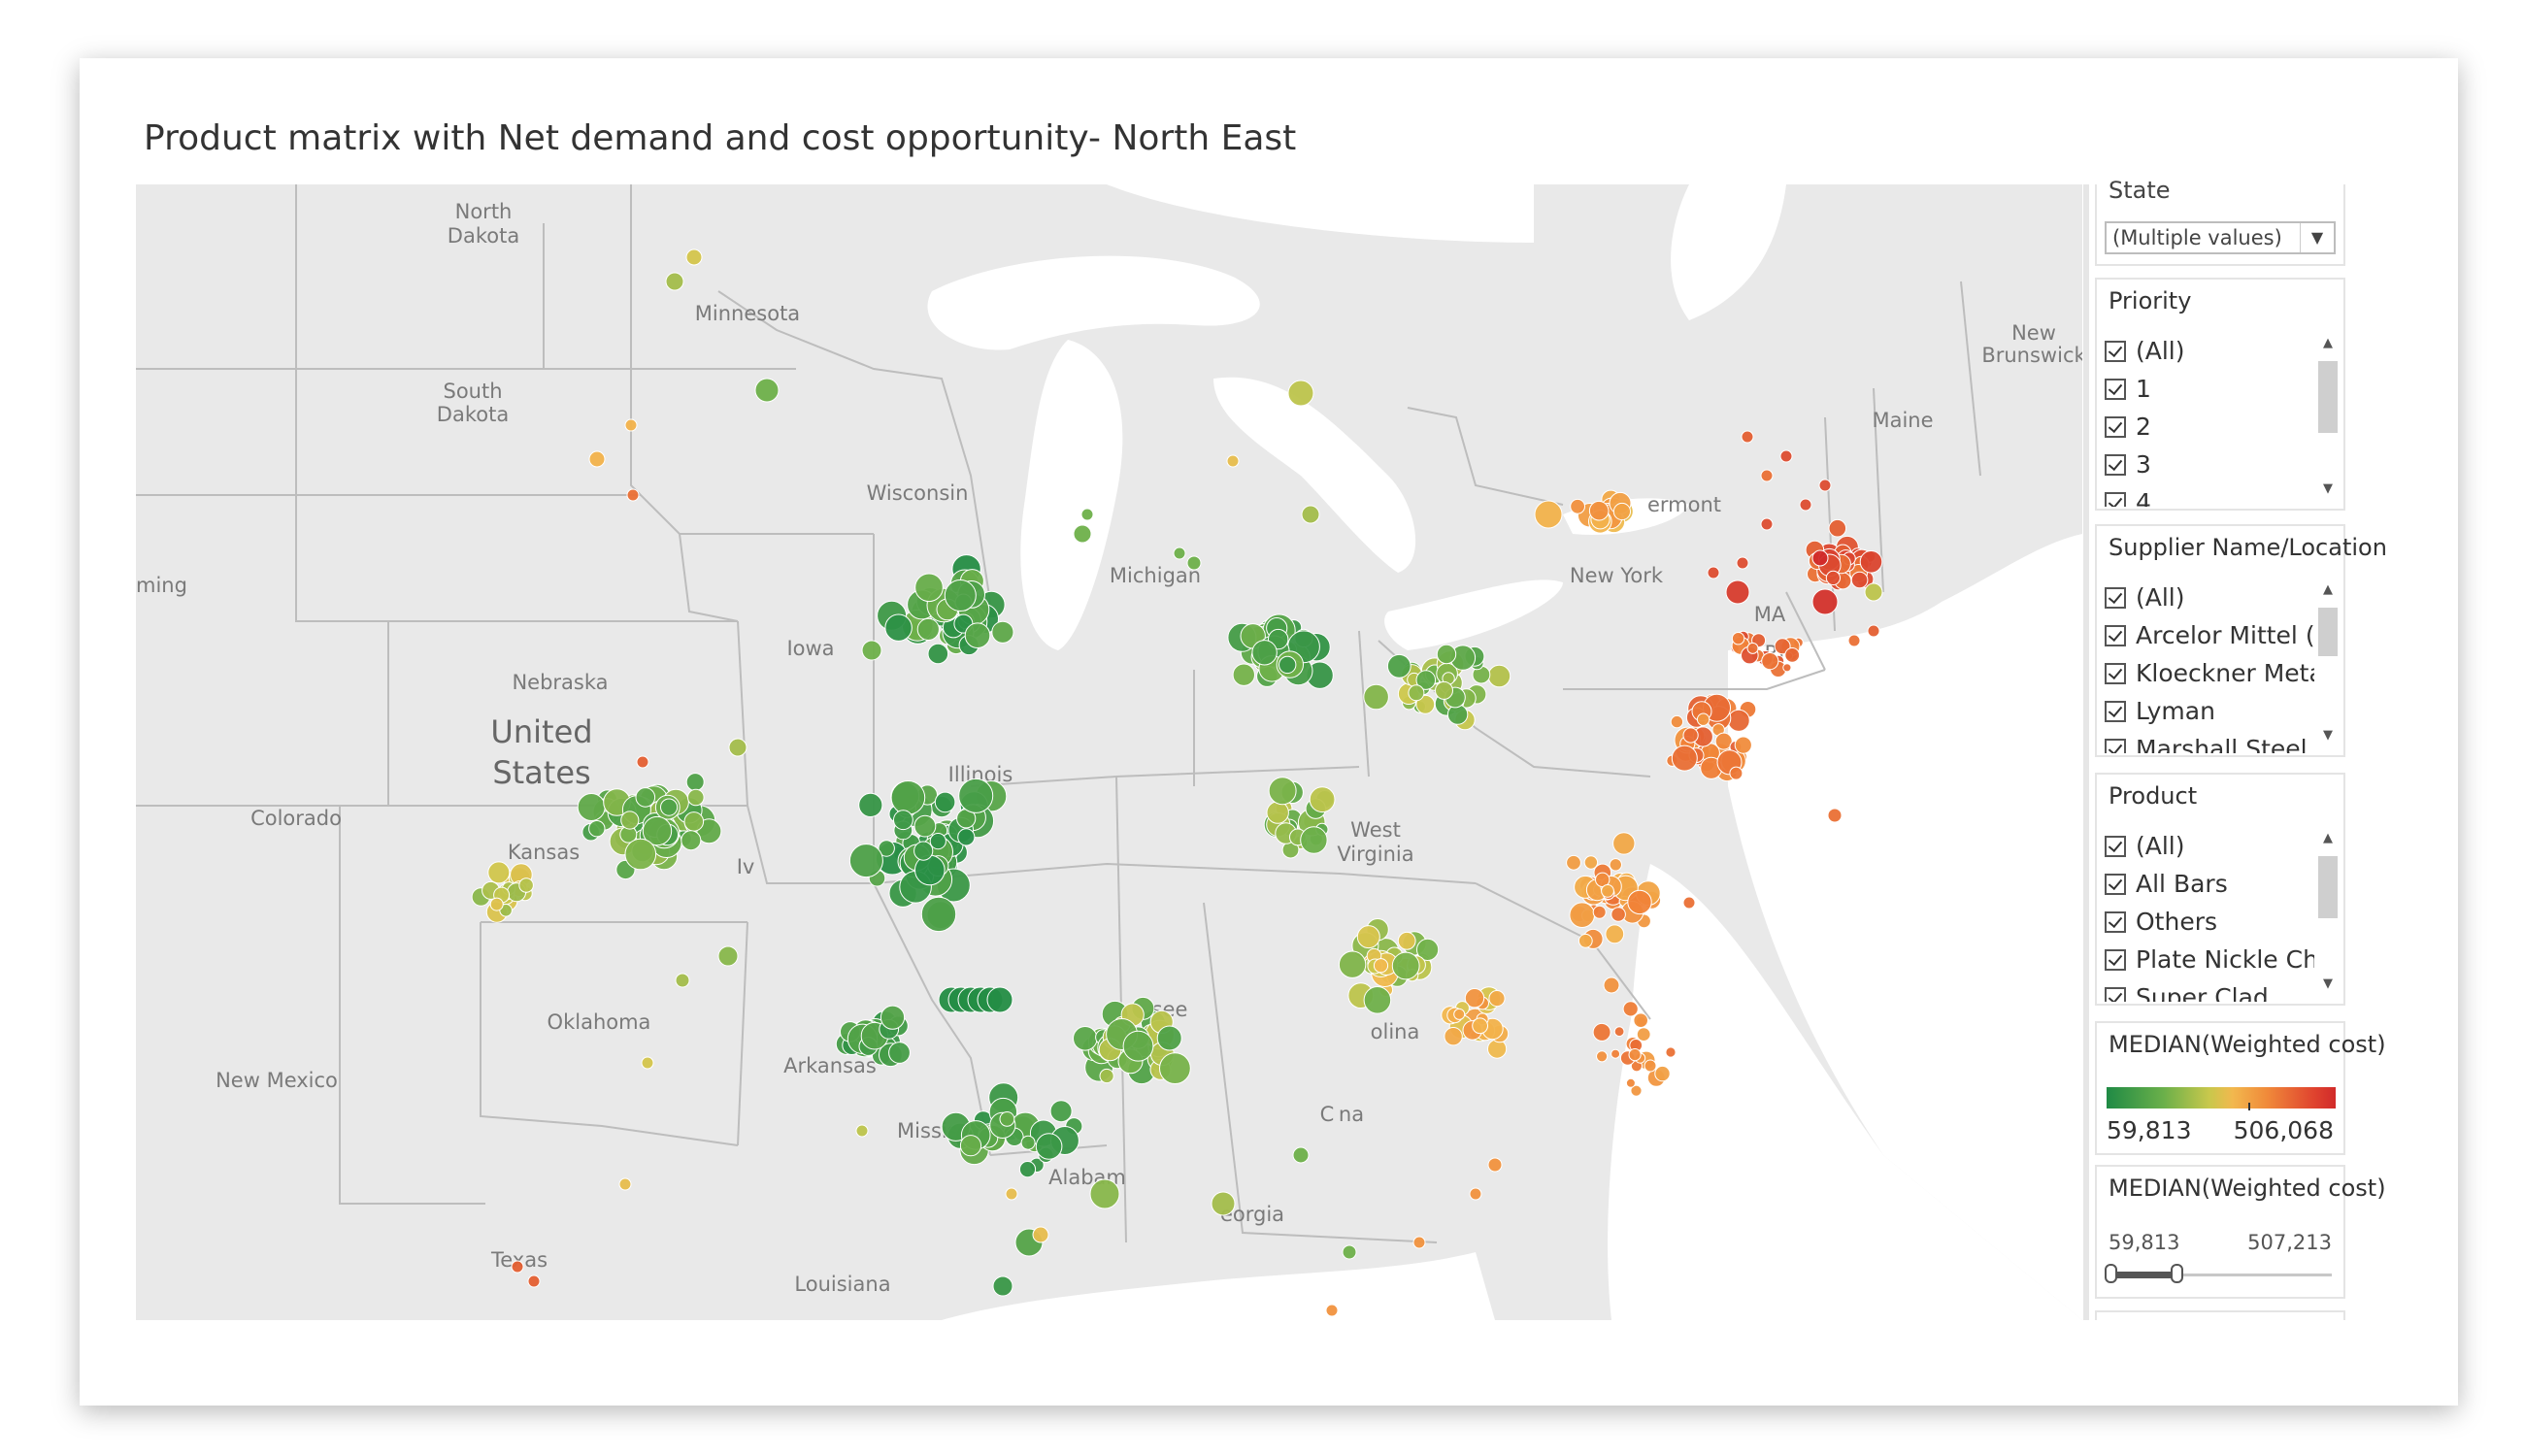  What do you see at coordinates (2209, 846) in the screenshot?
I see `product-item: (All)` at bounding box center [2209, 846].